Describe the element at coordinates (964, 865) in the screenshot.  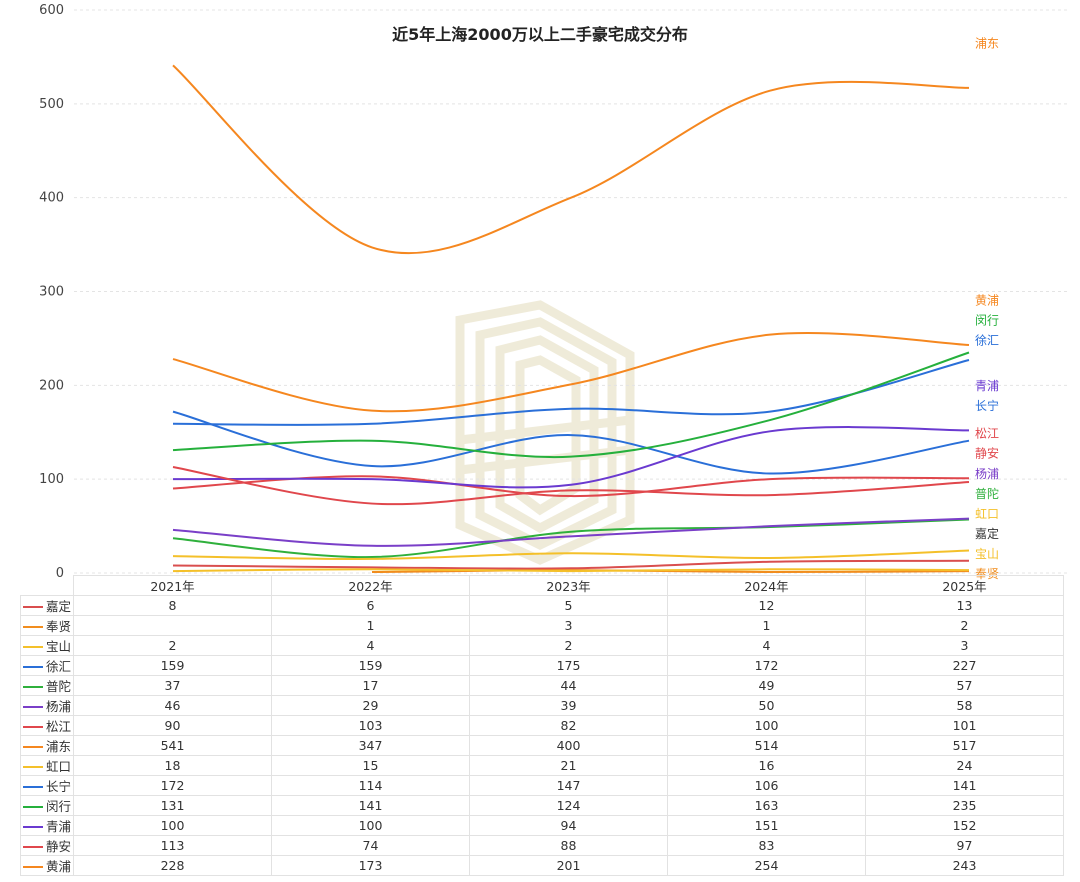
I see `table-cell: 243` at that location.